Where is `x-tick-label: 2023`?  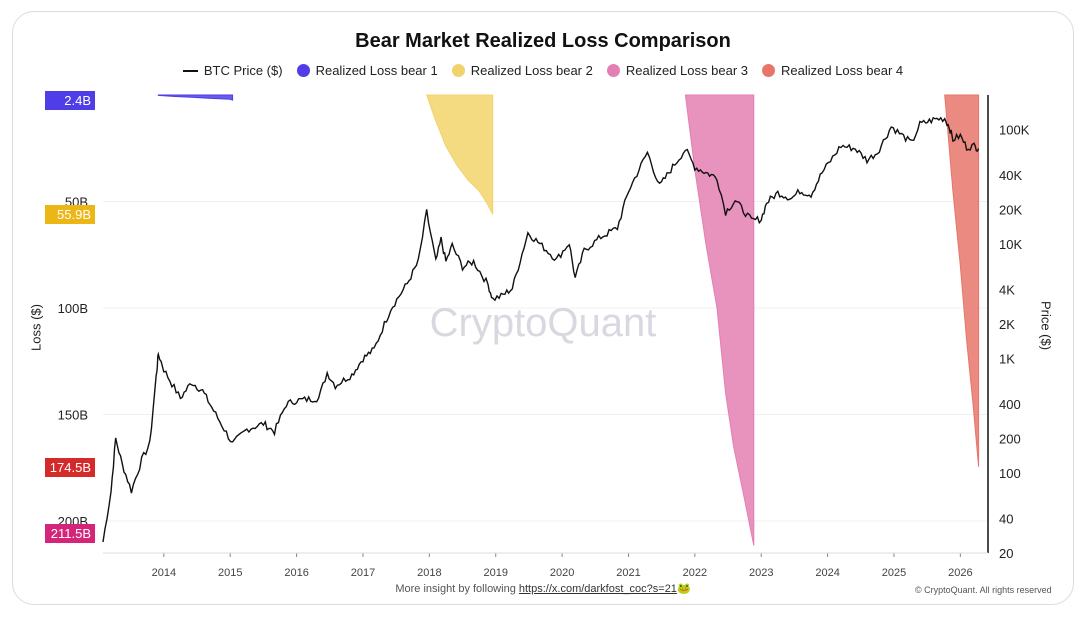
x-tick-label: 2023 is located at coordinates (761, 573).